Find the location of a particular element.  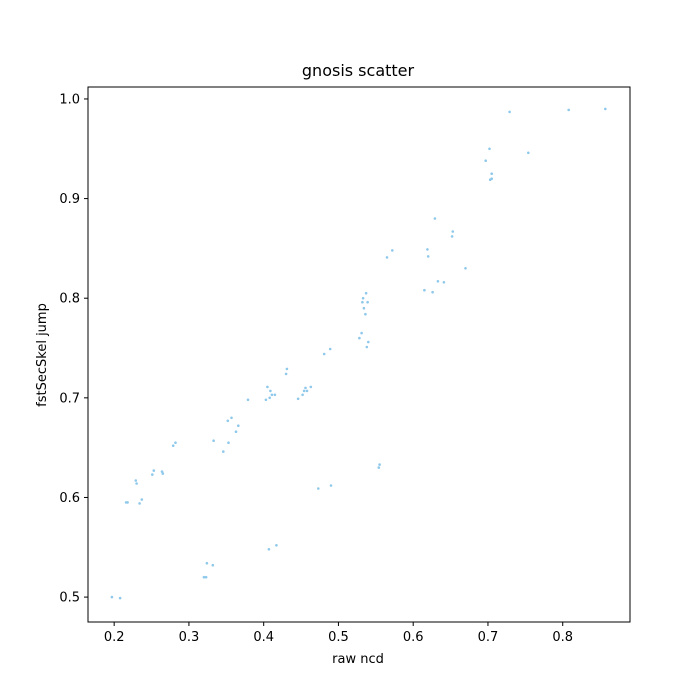

y-tick-label: 1.0 is located at coordinates (69, 99).